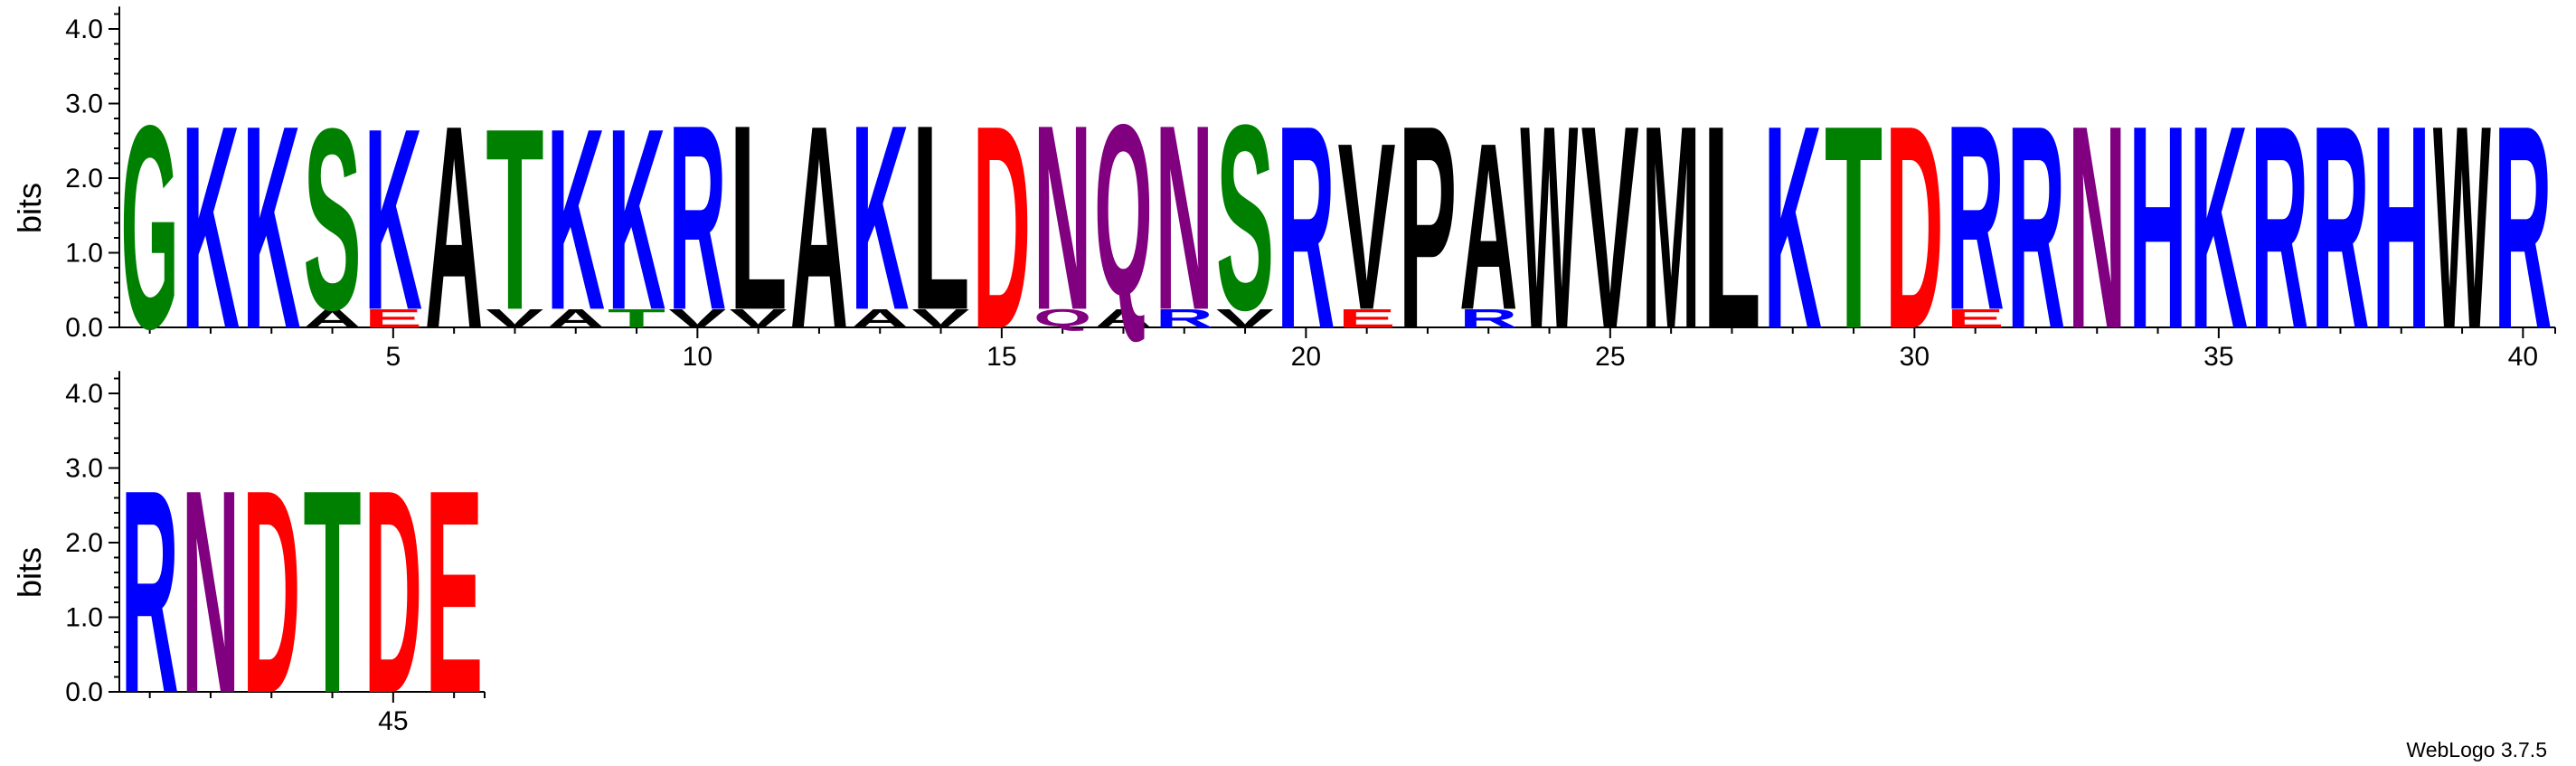 Image resolution: width=2576 pixels, height=766 pixels. What do you see at coordinates (393, 357) in the screenshot?
I see `x-tick-label: 5` at bounding box center [393, 357].